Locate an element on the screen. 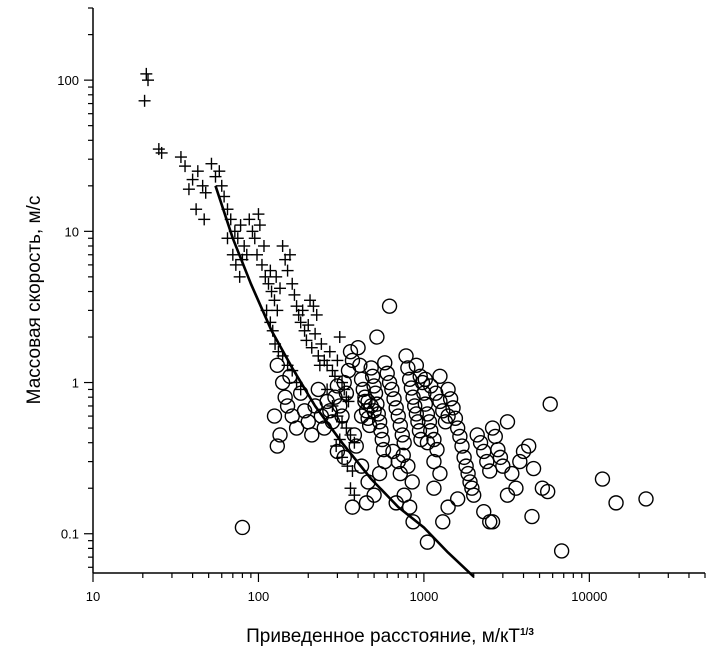 This screenshot has width=713, height=653. x-tick-label: 10000 is located at coordinates (589, 596).